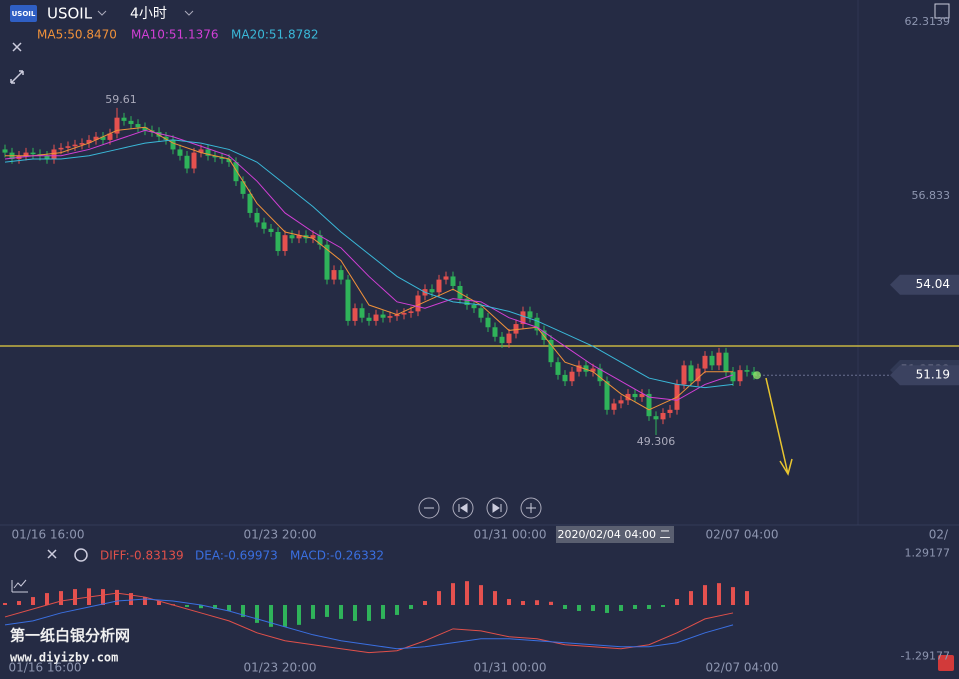  Describe the element at coordinates (939, 535) in the screenshot. I see `time-label: 02/` at that location.